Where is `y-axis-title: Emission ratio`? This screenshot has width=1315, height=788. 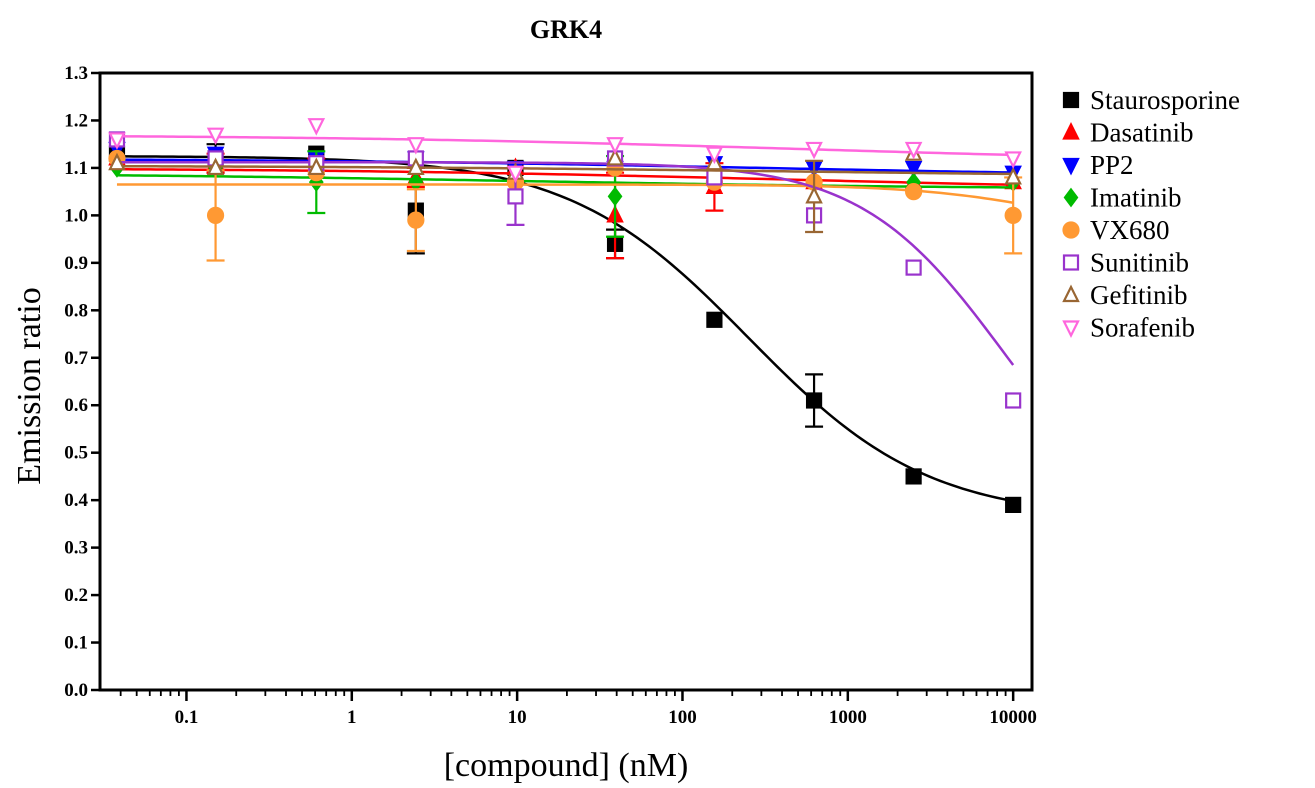
y-axis-title: Emission ratio is located at coordinates (29, 385).